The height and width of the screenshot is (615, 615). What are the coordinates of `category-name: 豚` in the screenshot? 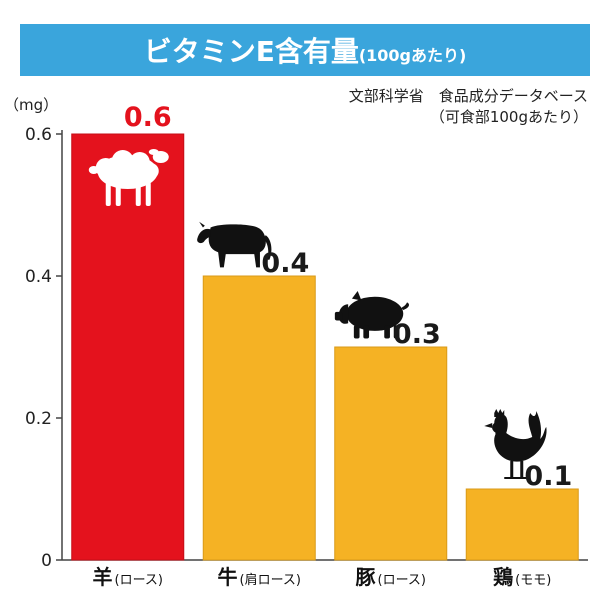 It's located at (366, 577).